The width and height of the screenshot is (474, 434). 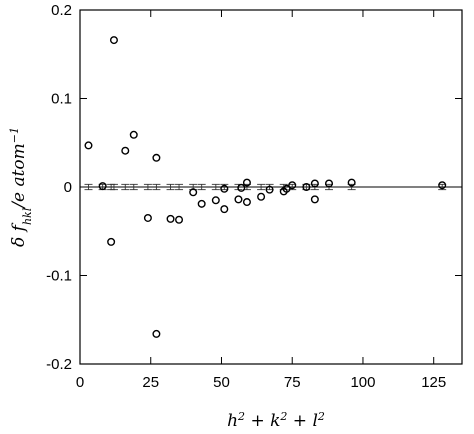 What do you see at coordinates (362, 382) in the screenshot?
I see `x-tick-label: 100` at bounding box center [362, 382].